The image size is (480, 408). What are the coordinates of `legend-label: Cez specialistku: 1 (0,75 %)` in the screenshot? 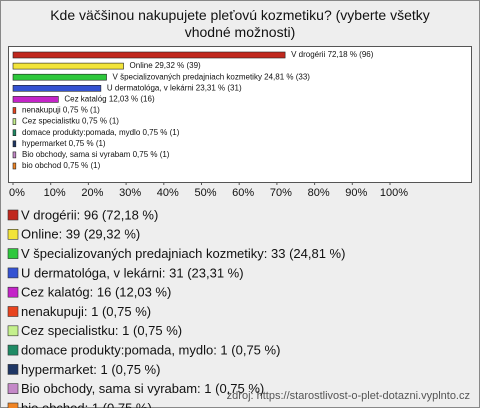 It's located at (101, 330).